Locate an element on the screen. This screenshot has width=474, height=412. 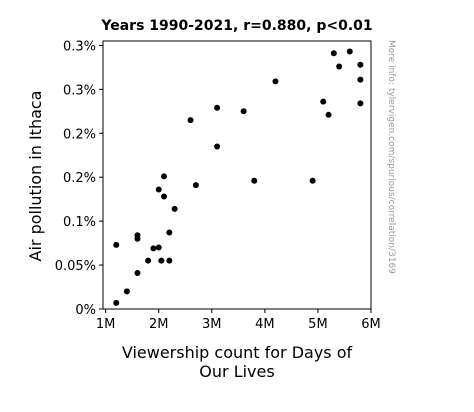
x-axis-label-line-2: Our Lives is located at coordinates (236, 371).